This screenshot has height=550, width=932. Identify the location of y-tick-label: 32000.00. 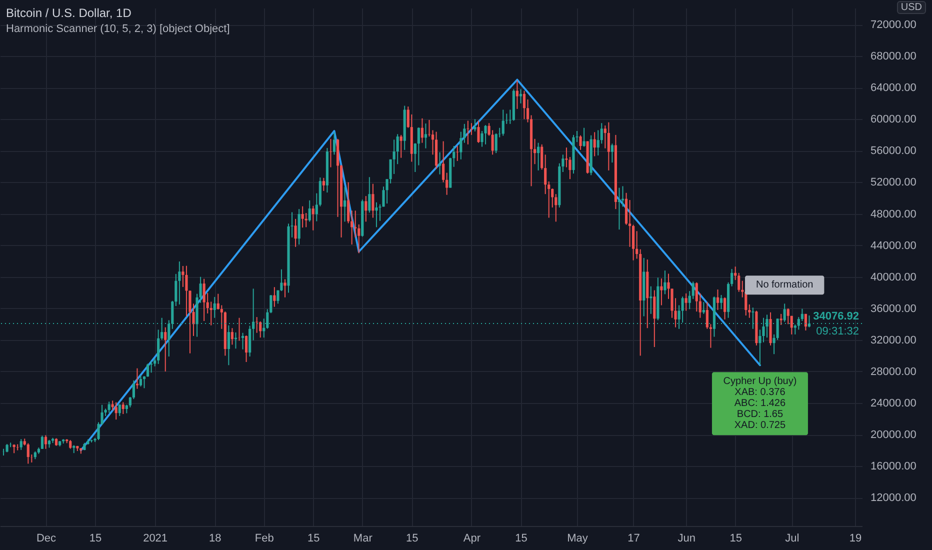
(893, 340).